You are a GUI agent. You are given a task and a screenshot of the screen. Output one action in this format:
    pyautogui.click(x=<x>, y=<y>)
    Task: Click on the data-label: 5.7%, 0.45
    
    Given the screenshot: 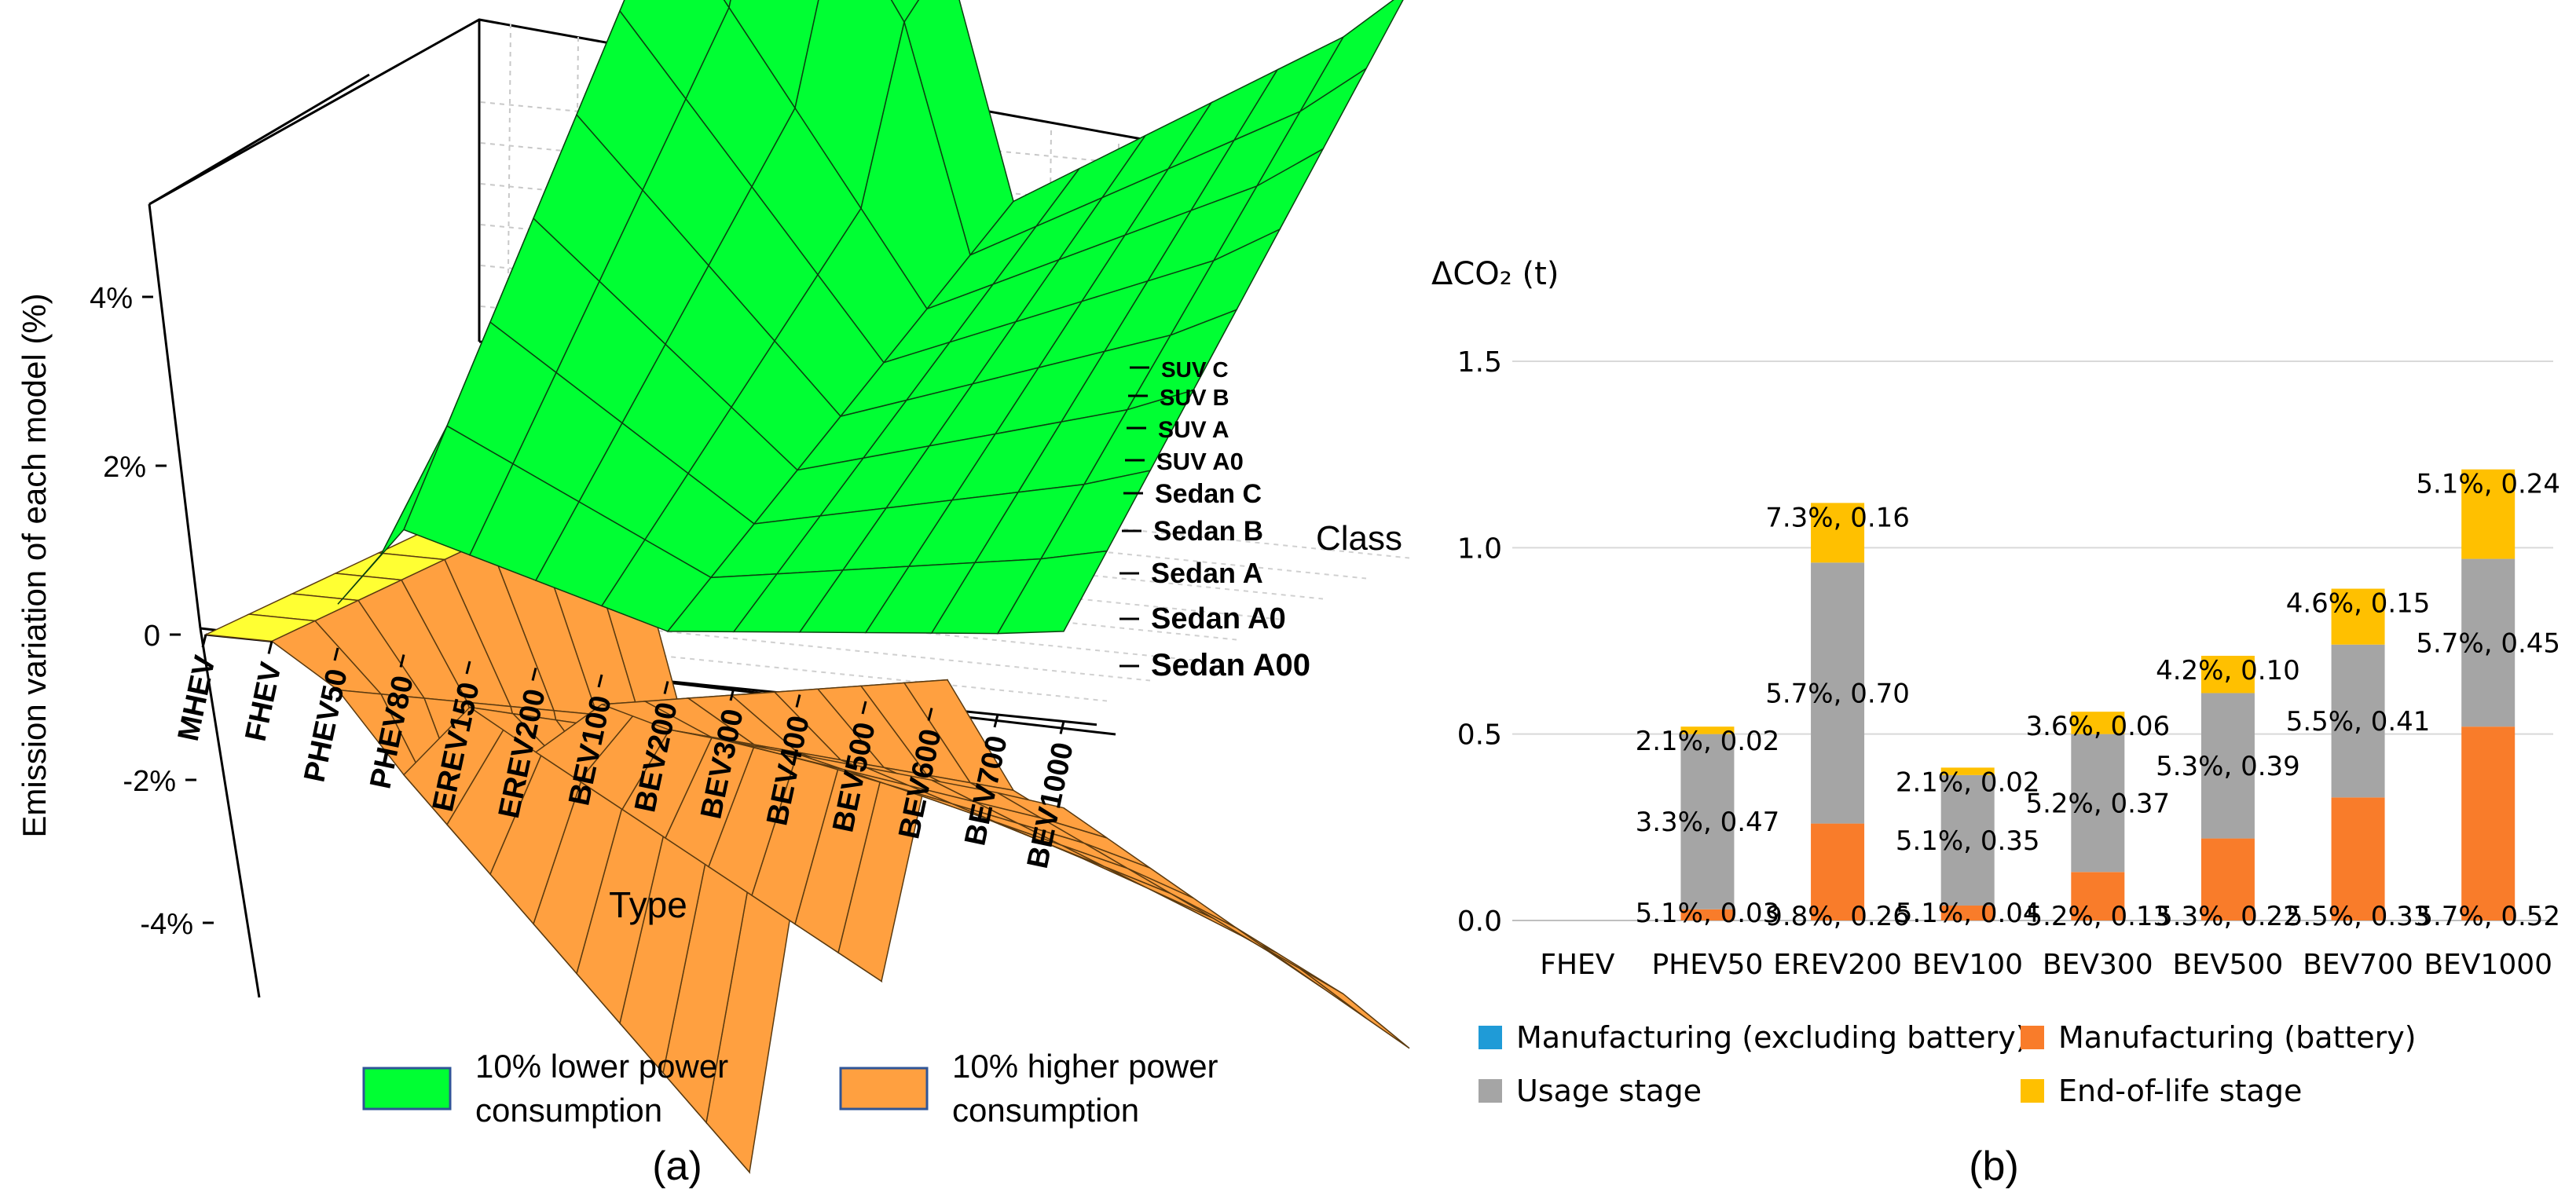 What is the action you would take?
    pyautogui.click(x=2488, y=643)
    